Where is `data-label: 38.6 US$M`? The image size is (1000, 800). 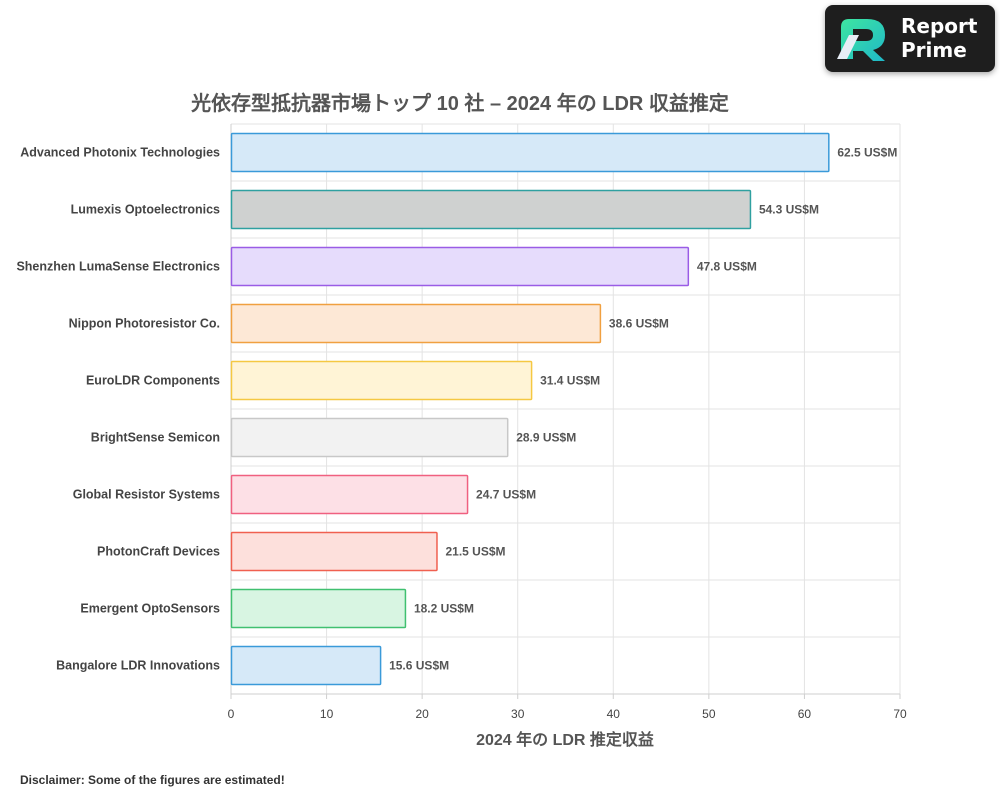 data-label: 38.6 US$M is located at coordinates (639, 324).